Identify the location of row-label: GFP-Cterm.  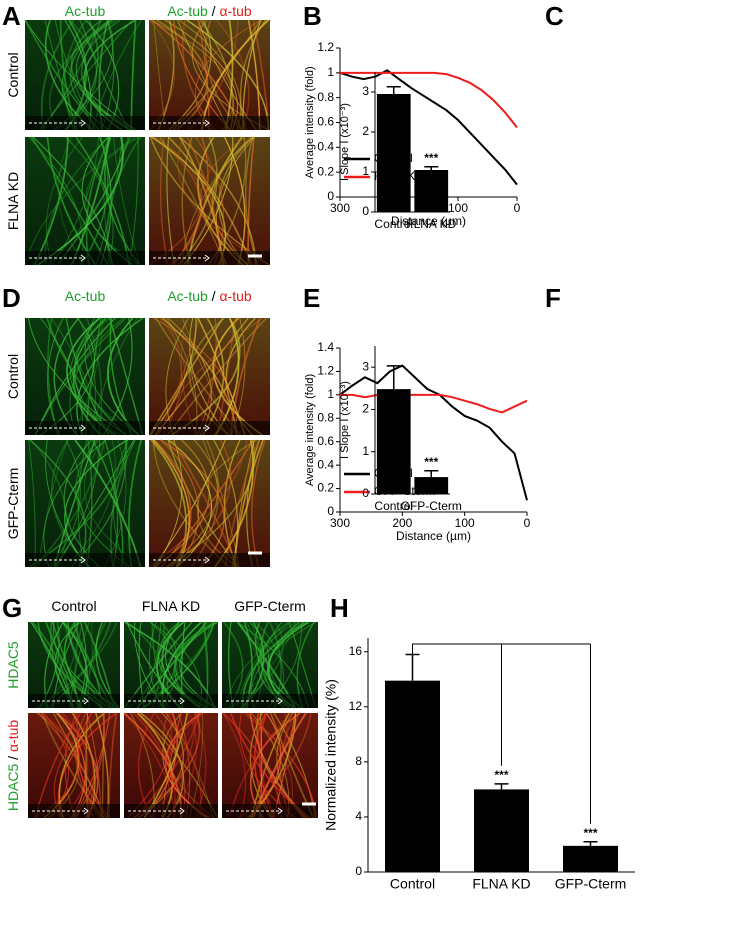
(13, 504).